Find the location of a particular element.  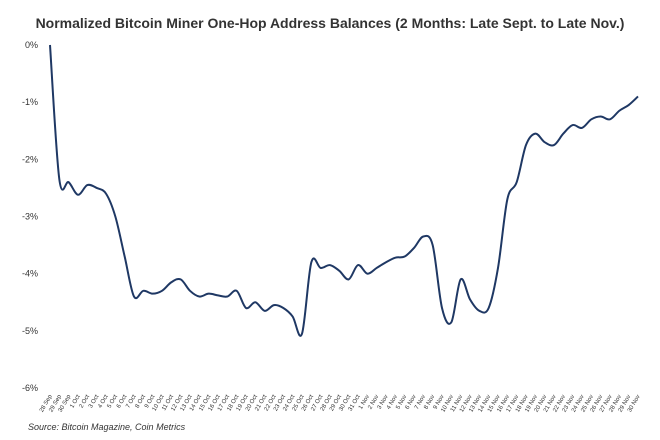

y-tick-label: -5% is located at coordinates (30, 331).